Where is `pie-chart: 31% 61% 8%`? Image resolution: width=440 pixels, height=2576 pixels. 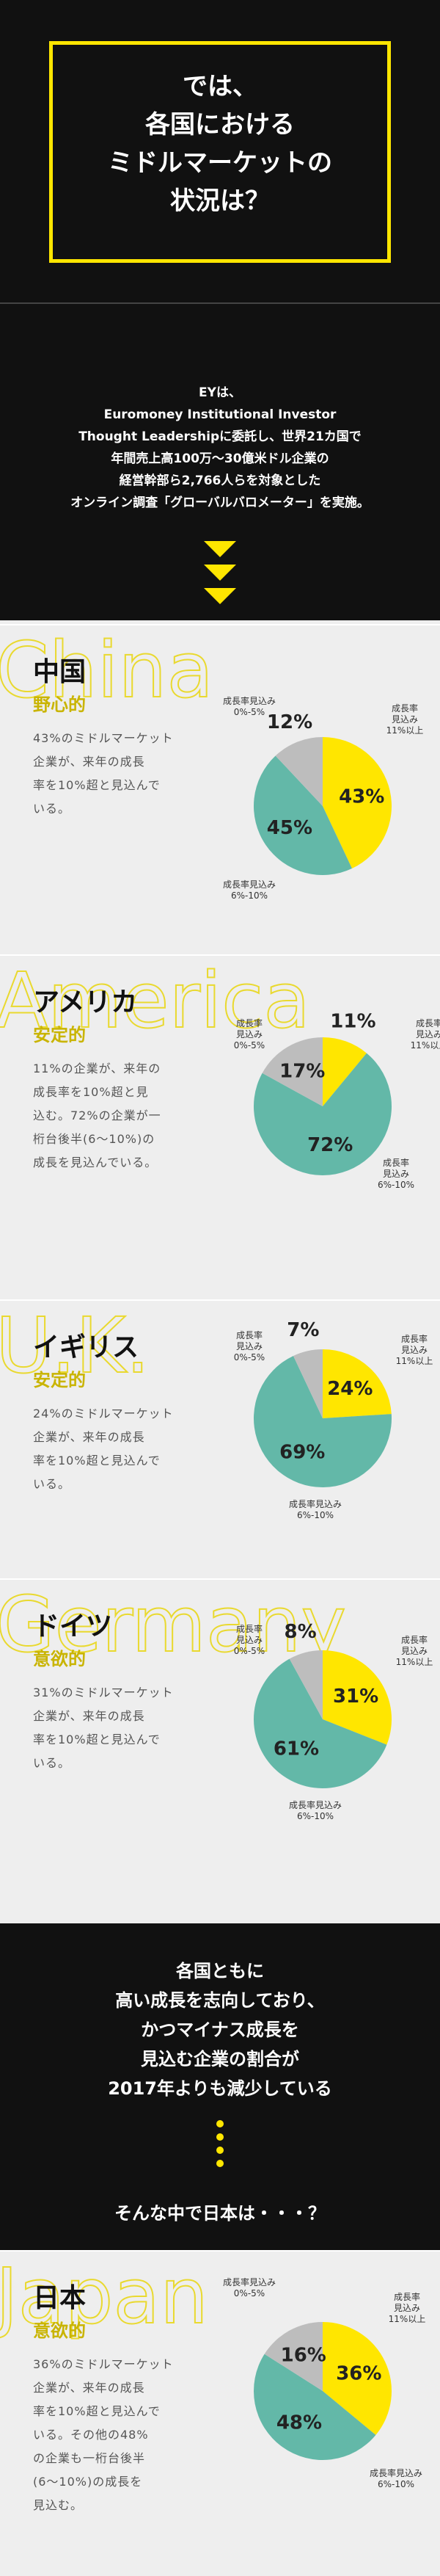
pie-chart: 31% 61% 8% is located at coordinates (323, 1704).